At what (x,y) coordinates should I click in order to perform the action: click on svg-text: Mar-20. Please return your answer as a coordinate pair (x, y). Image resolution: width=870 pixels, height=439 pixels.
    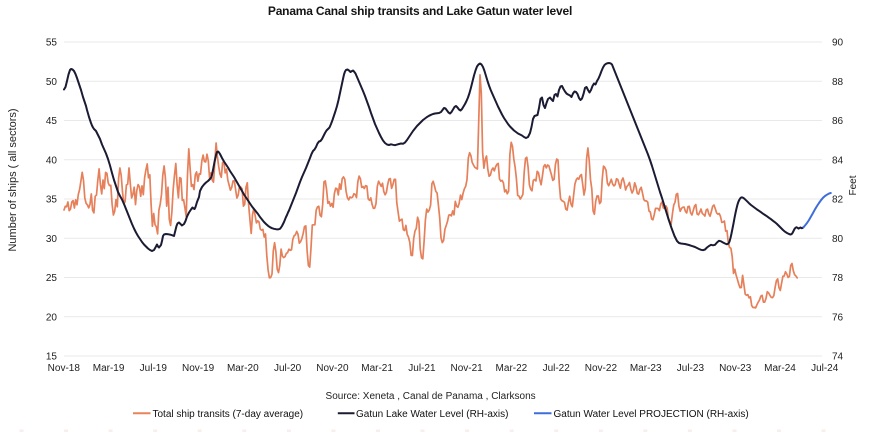
    Looking at the image, I should click on (243, 368).